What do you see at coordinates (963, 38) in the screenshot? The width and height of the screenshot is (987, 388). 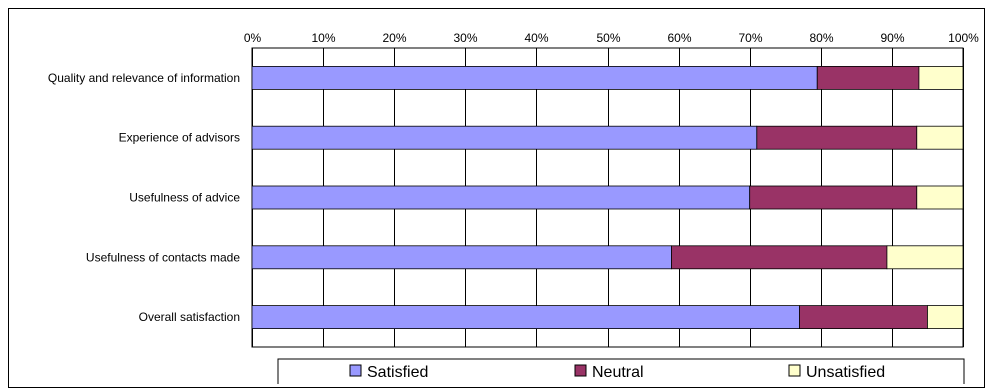 I see `x-tick-label: 100%` at bounding box center [963, 38].